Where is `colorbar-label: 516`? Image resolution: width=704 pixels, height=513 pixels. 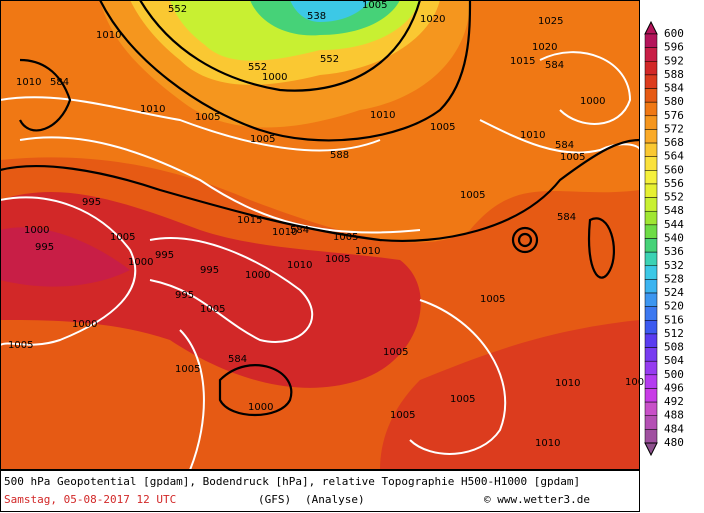 colorbar-label: 516 is located at coordinates (674, 319).